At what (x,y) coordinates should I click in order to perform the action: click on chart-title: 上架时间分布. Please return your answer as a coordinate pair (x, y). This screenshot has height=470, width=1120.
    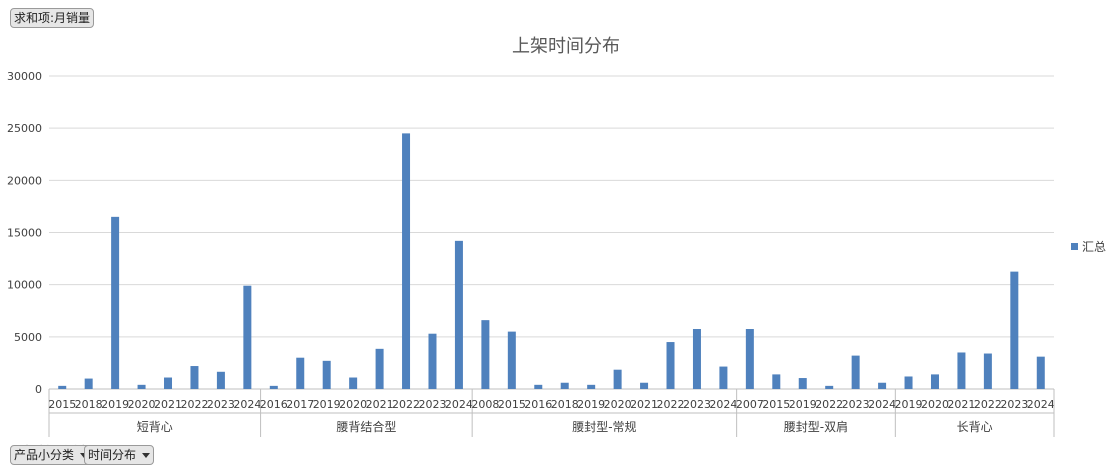
    Looking at the image, I should click on (566, 46).